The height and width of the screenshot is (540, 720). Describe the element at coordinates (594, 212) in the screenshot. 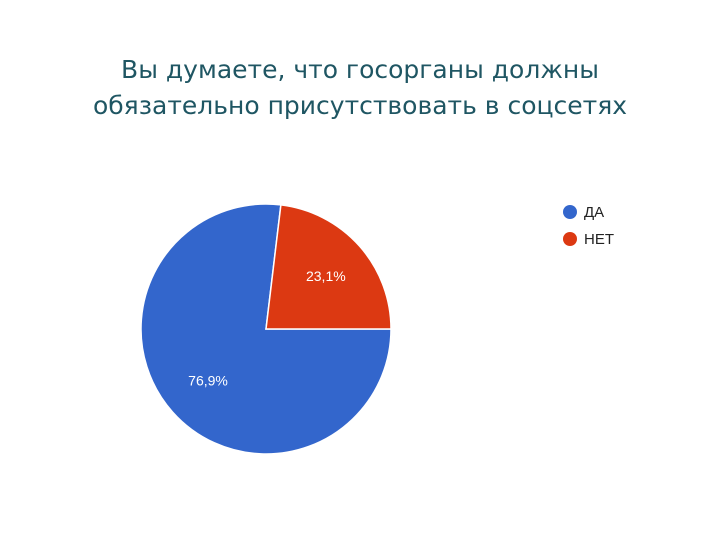

I see `legend-label-1: ДА` at that location.